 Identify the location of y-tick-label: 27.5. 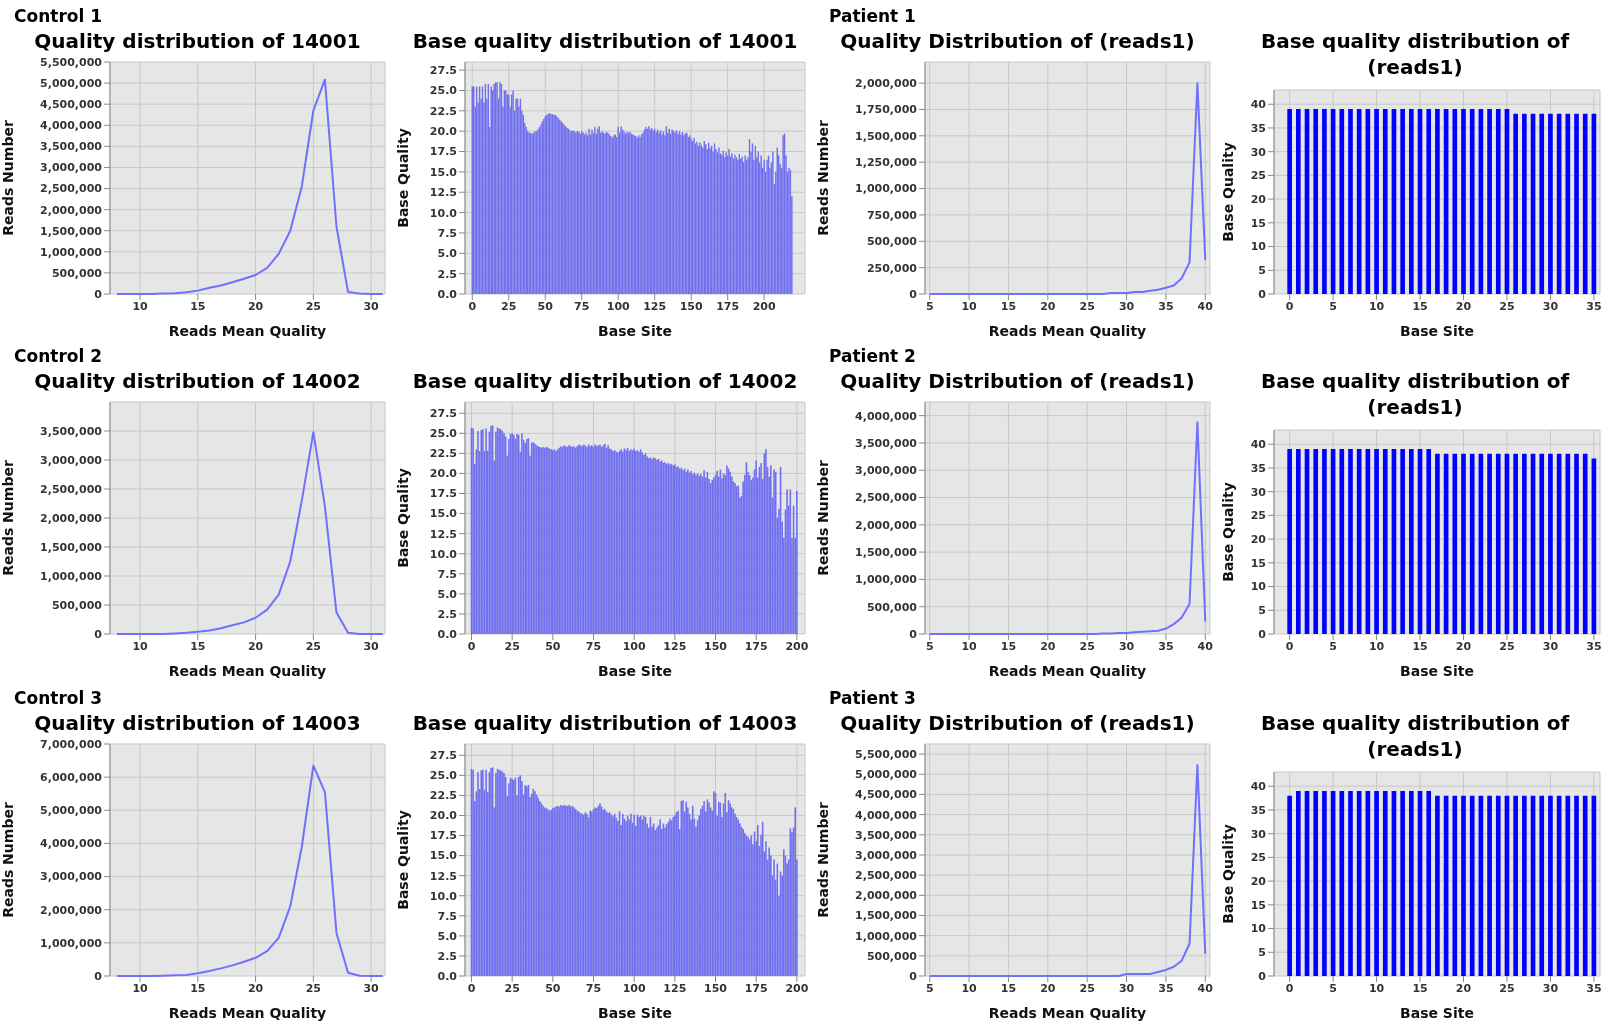
(443, 71).